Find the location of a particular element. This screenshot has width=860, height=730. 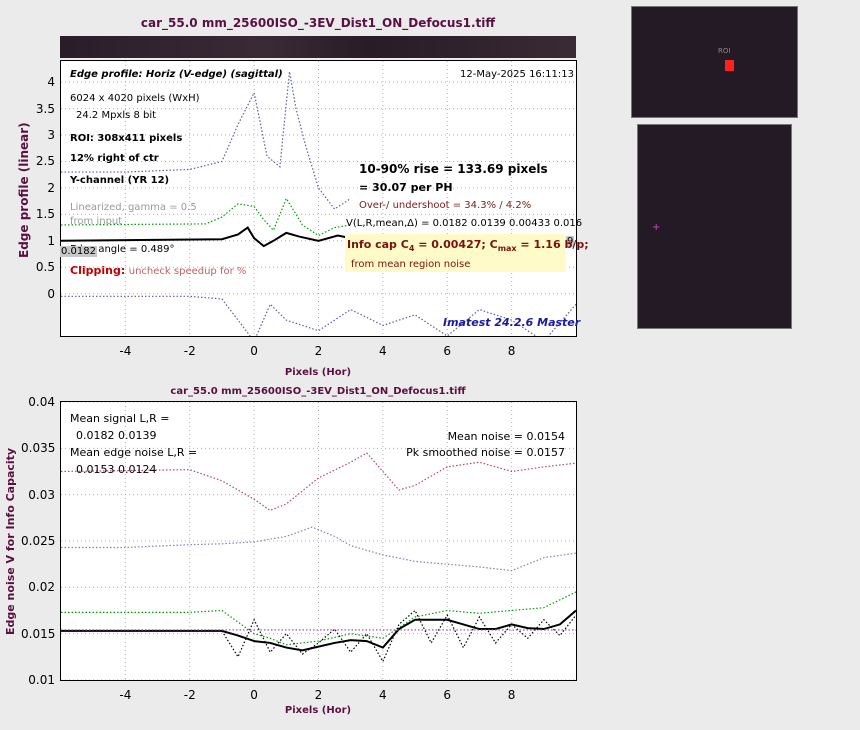

infocap-post: = 1.16 b/p; is located at coordinates (552, 244).